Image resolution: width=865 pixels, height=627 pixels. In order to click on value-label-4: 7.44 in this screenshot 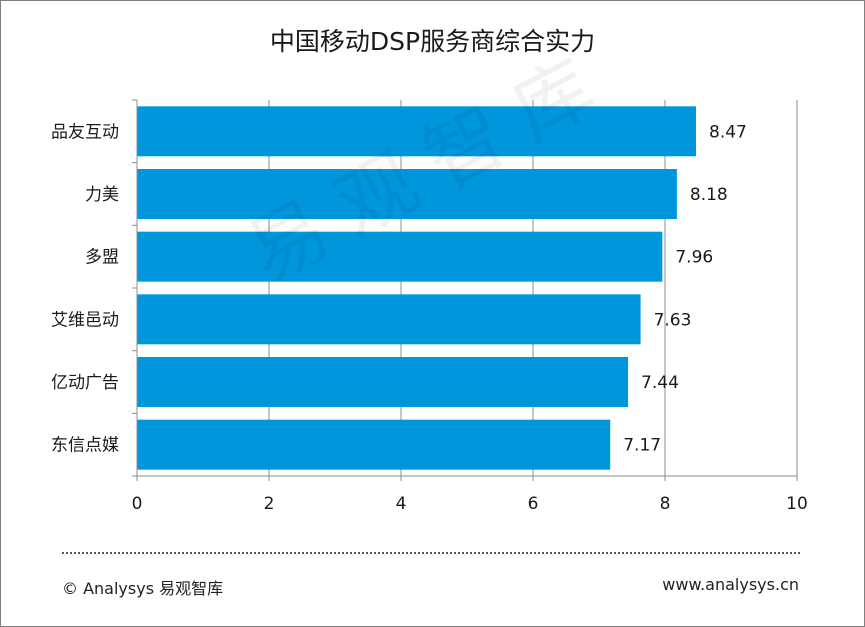, I will do `click(660, 383)`.